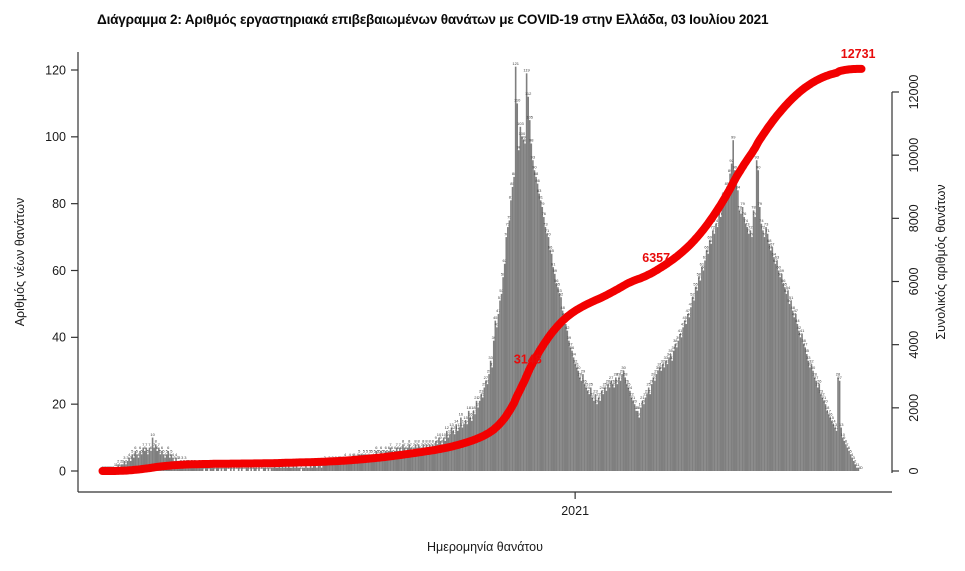 This screenshot has width=965, height=571. What do you see at coordinates (760, 203) in the screenshot?
I see `bar-value-label: 79` at bounding box center [760, 203].